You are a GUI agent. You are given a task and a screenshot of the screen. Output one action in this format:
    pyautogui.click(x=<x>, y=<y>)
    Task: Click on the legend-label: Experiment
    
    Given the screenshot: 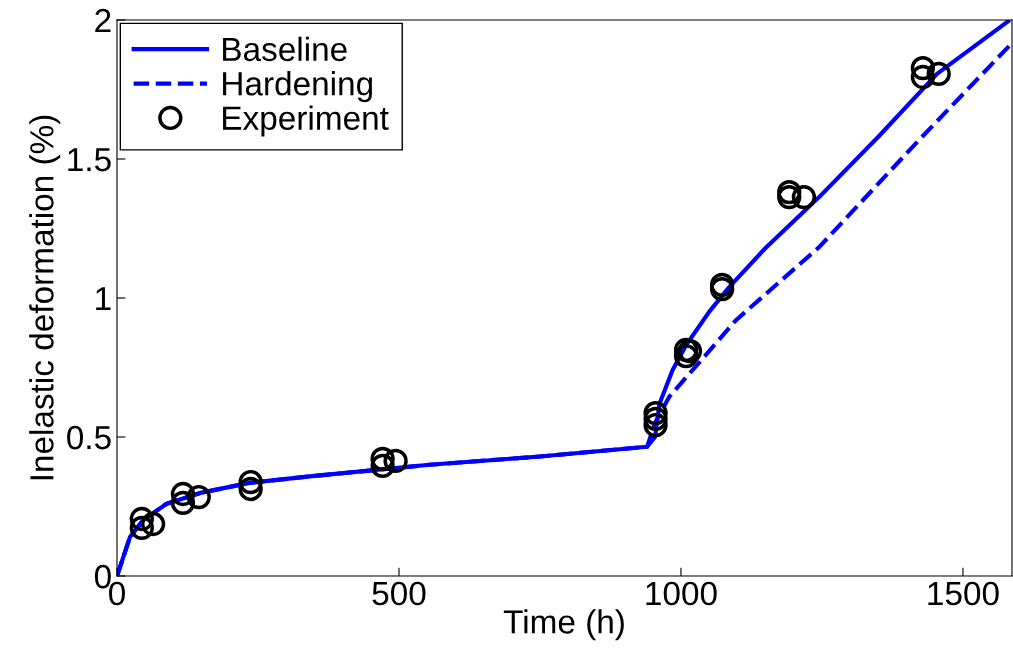 What is the action you would take?
    pyautogui.click(x=306, y=121)
    